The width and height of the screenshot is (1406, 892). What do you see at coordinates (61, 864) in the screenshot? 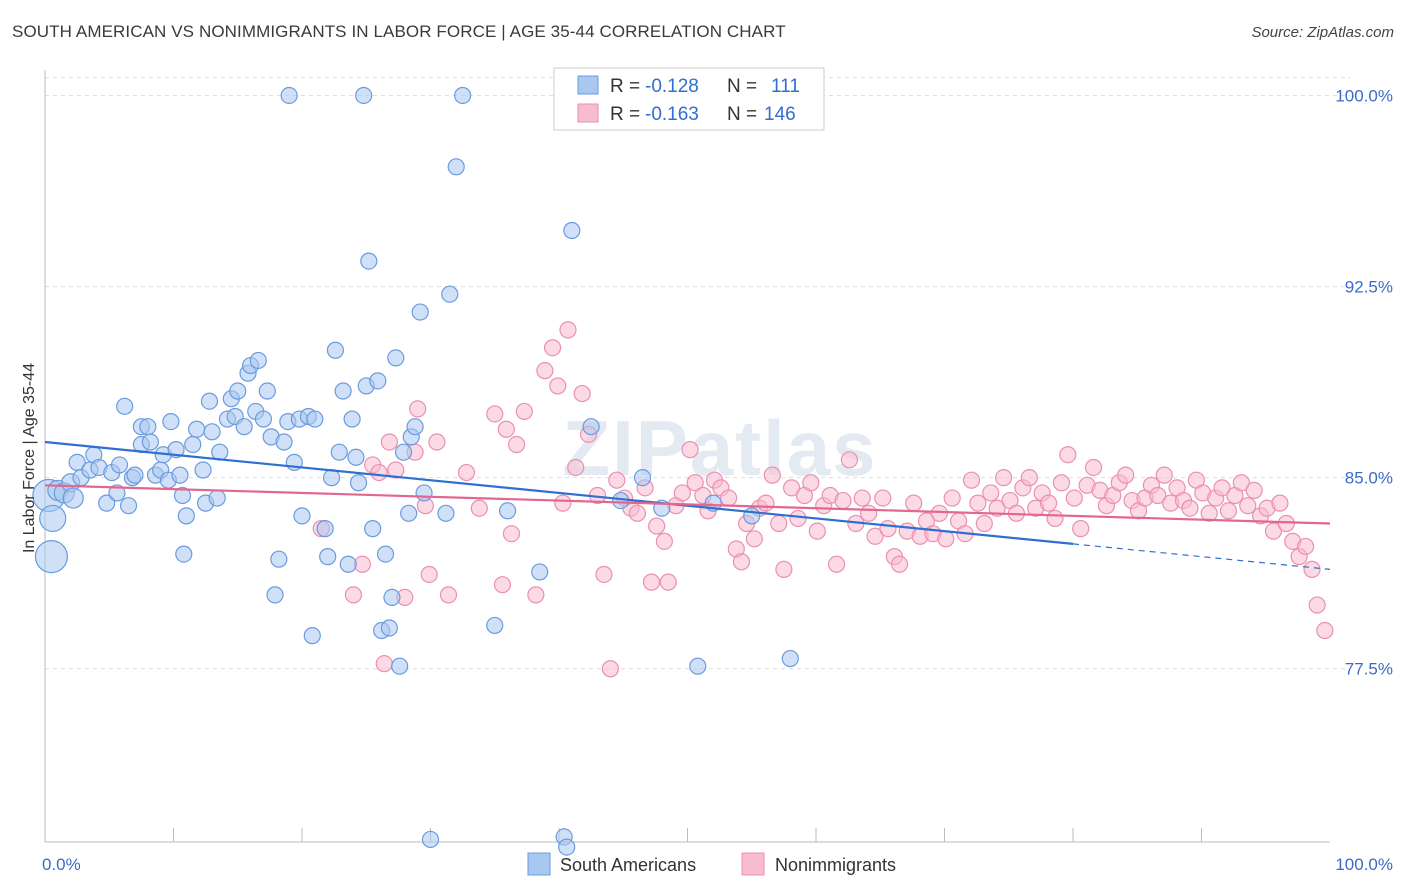
I see `x-tick-label-0: 0.0%` at bounding box center [61, 864].